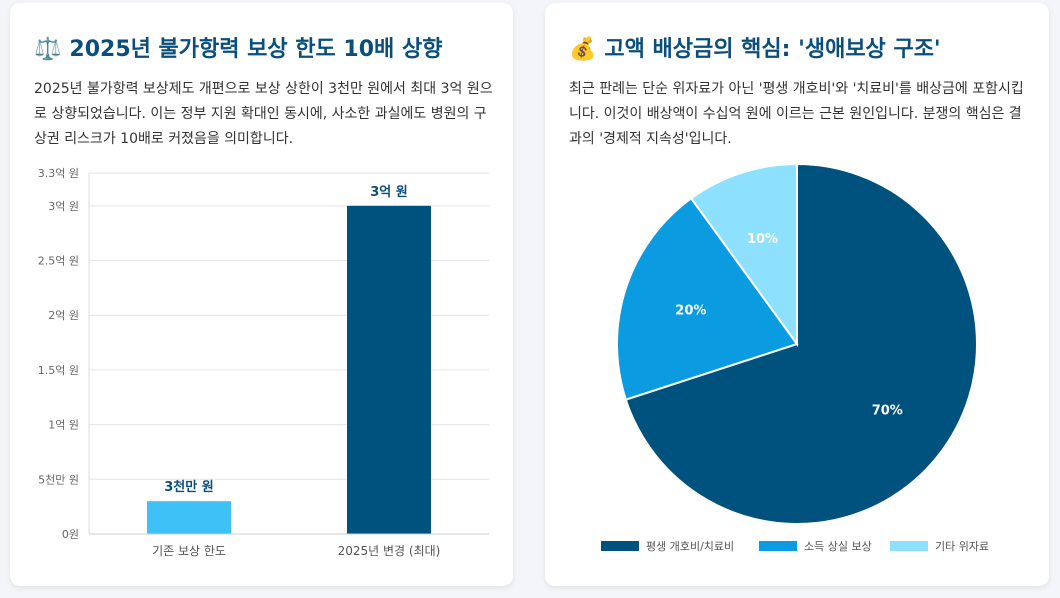 The height and width of the screenshot is (598, 1060). I want to click on y-tick-label: 2.5억 원, so click(58, 261).